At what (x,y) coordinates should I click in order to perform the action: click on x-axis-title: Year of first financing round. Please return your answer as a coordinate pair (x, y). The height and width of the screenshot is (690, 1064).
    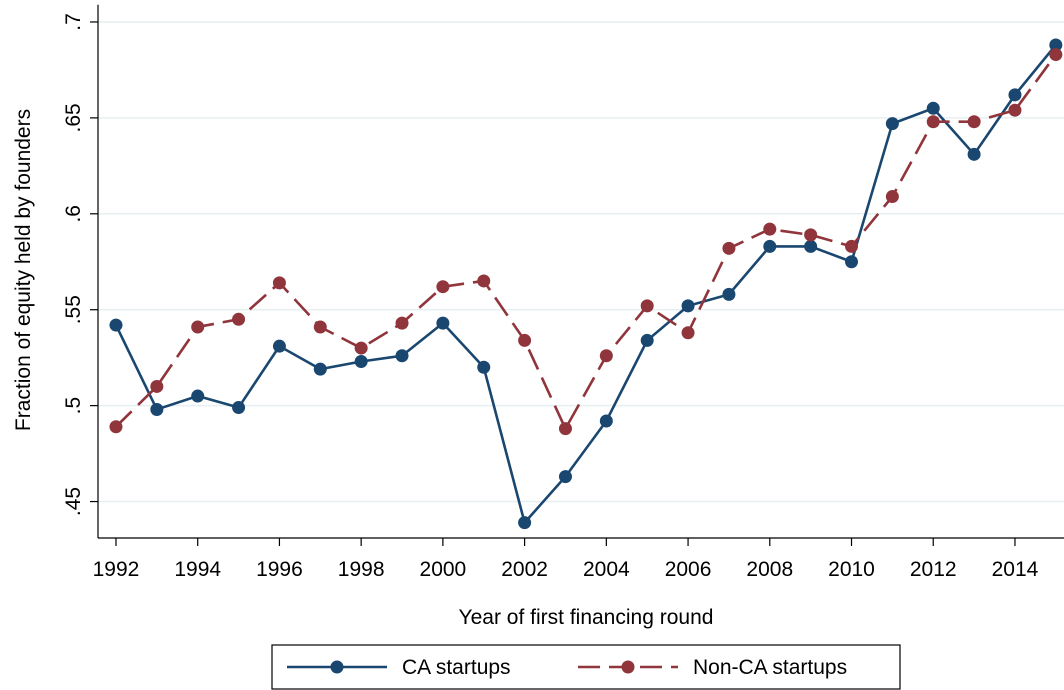
    Looking at the image, I should click on (586, 617).